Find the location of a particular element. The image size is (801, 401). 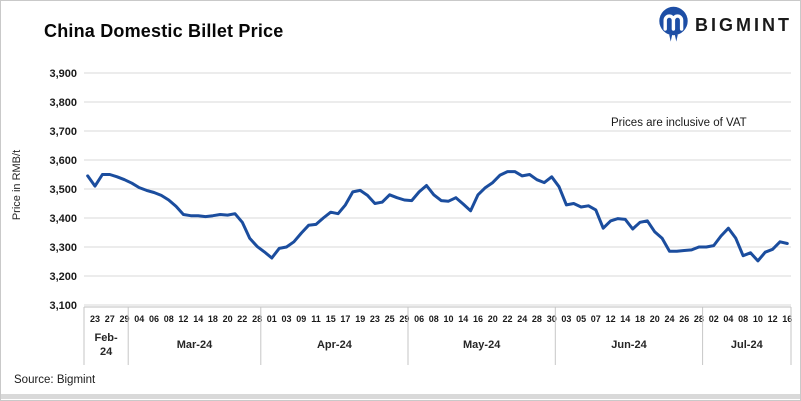

x-day-tick-label: 19 is located at coordinates (360, 319).